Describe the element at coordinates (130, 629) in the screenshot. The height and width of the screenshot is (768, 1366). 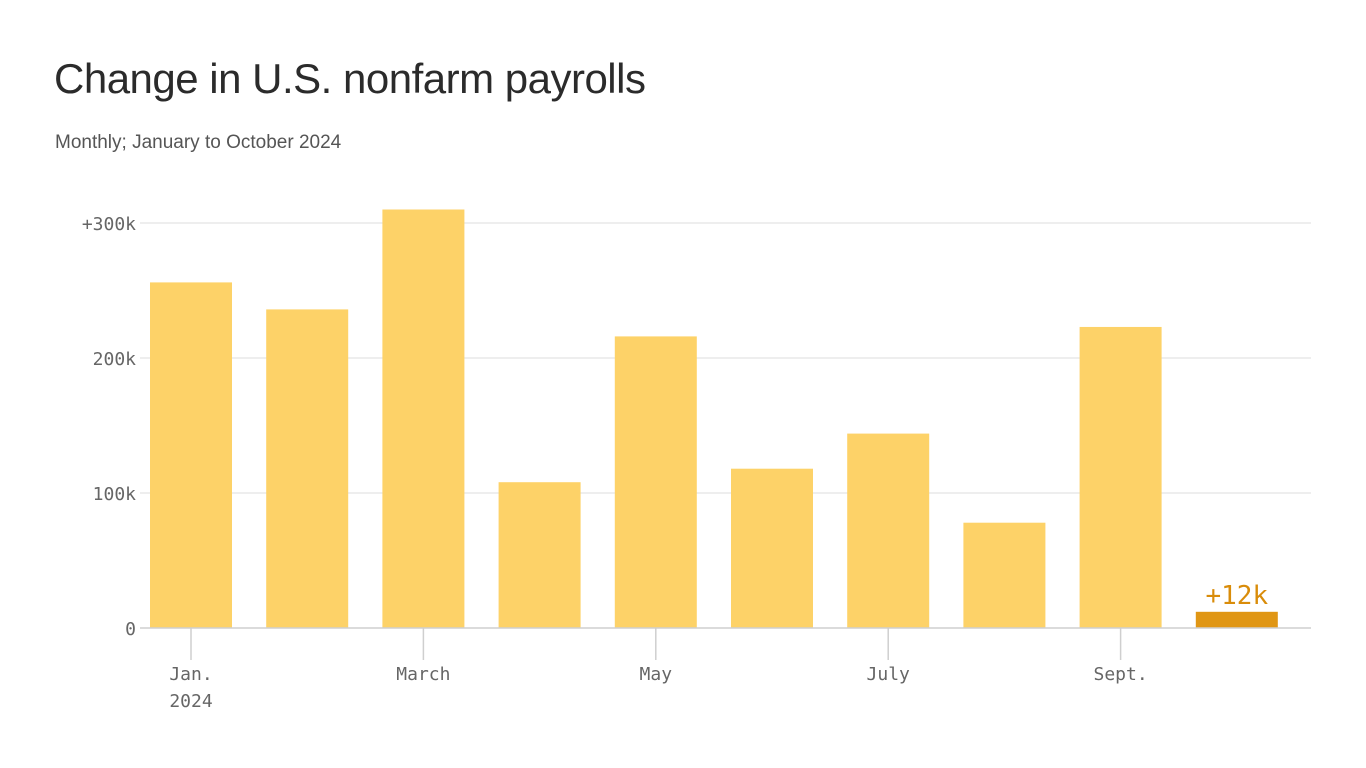
I see `y-tick-label: 0` at that location.